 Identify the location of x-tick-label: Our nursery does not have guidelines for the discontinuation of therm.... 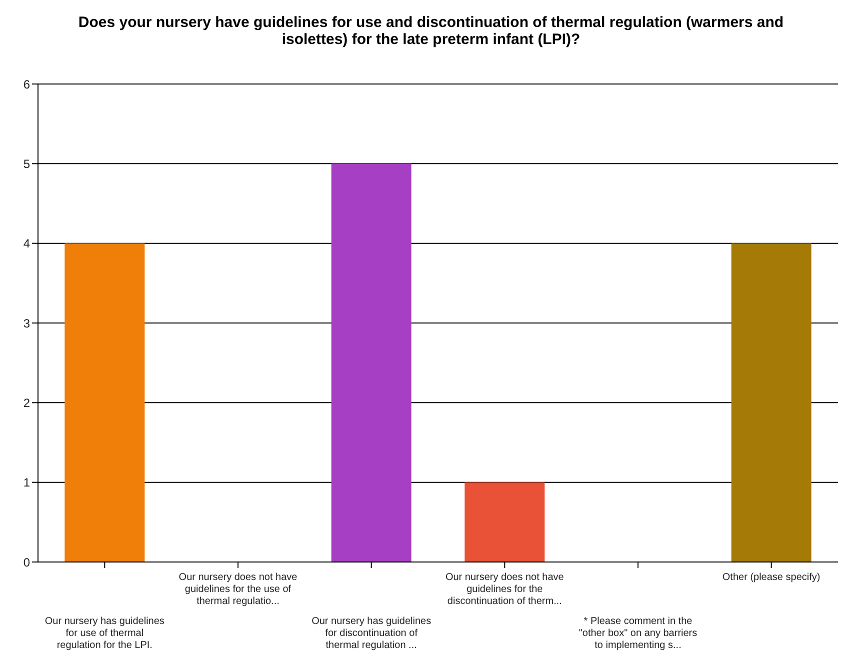
(504, 589).